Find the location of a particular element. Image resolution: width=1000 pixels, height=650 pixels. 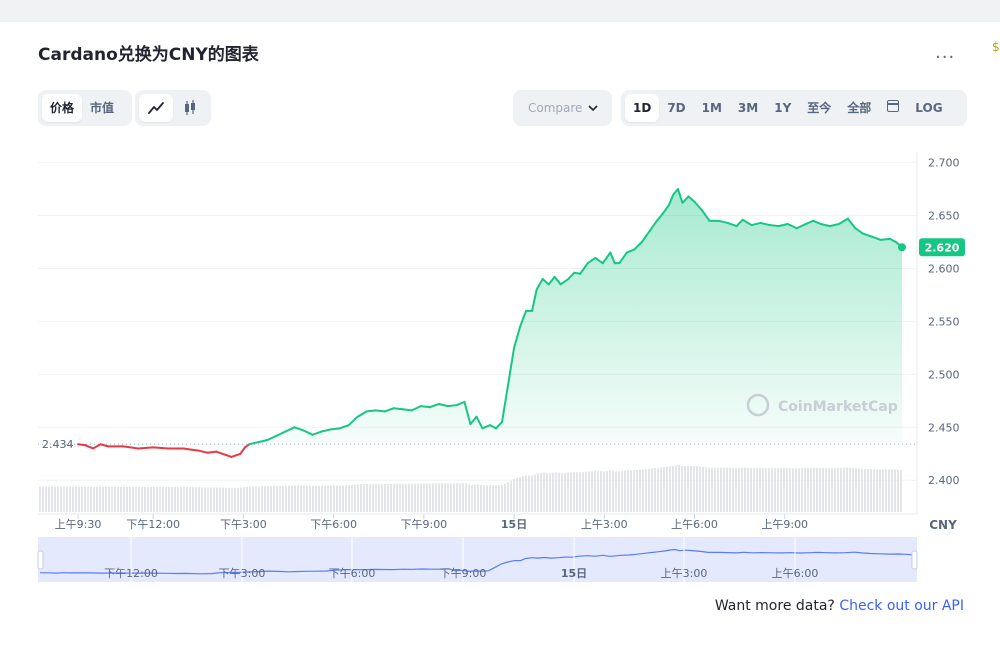

y-tick-label: 2.400 is located at coordinates (944, 480).